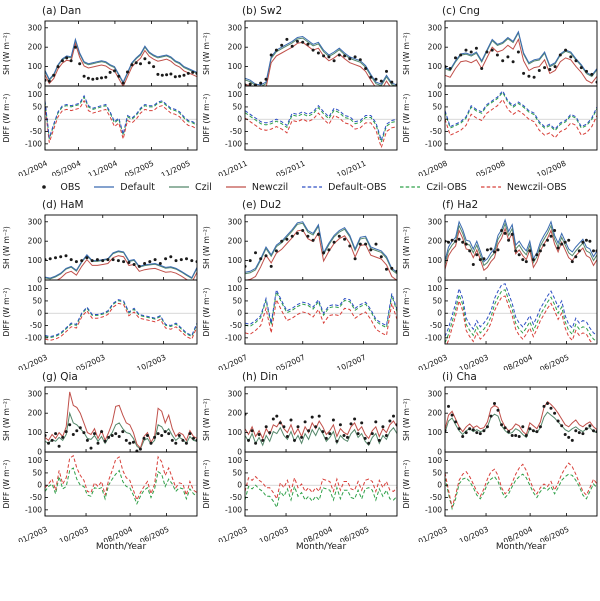 The width and height of the screenshot is (600, 601). I want to click on legend-item-newczil-obs: Newczil-OBS, so click(523, 187).